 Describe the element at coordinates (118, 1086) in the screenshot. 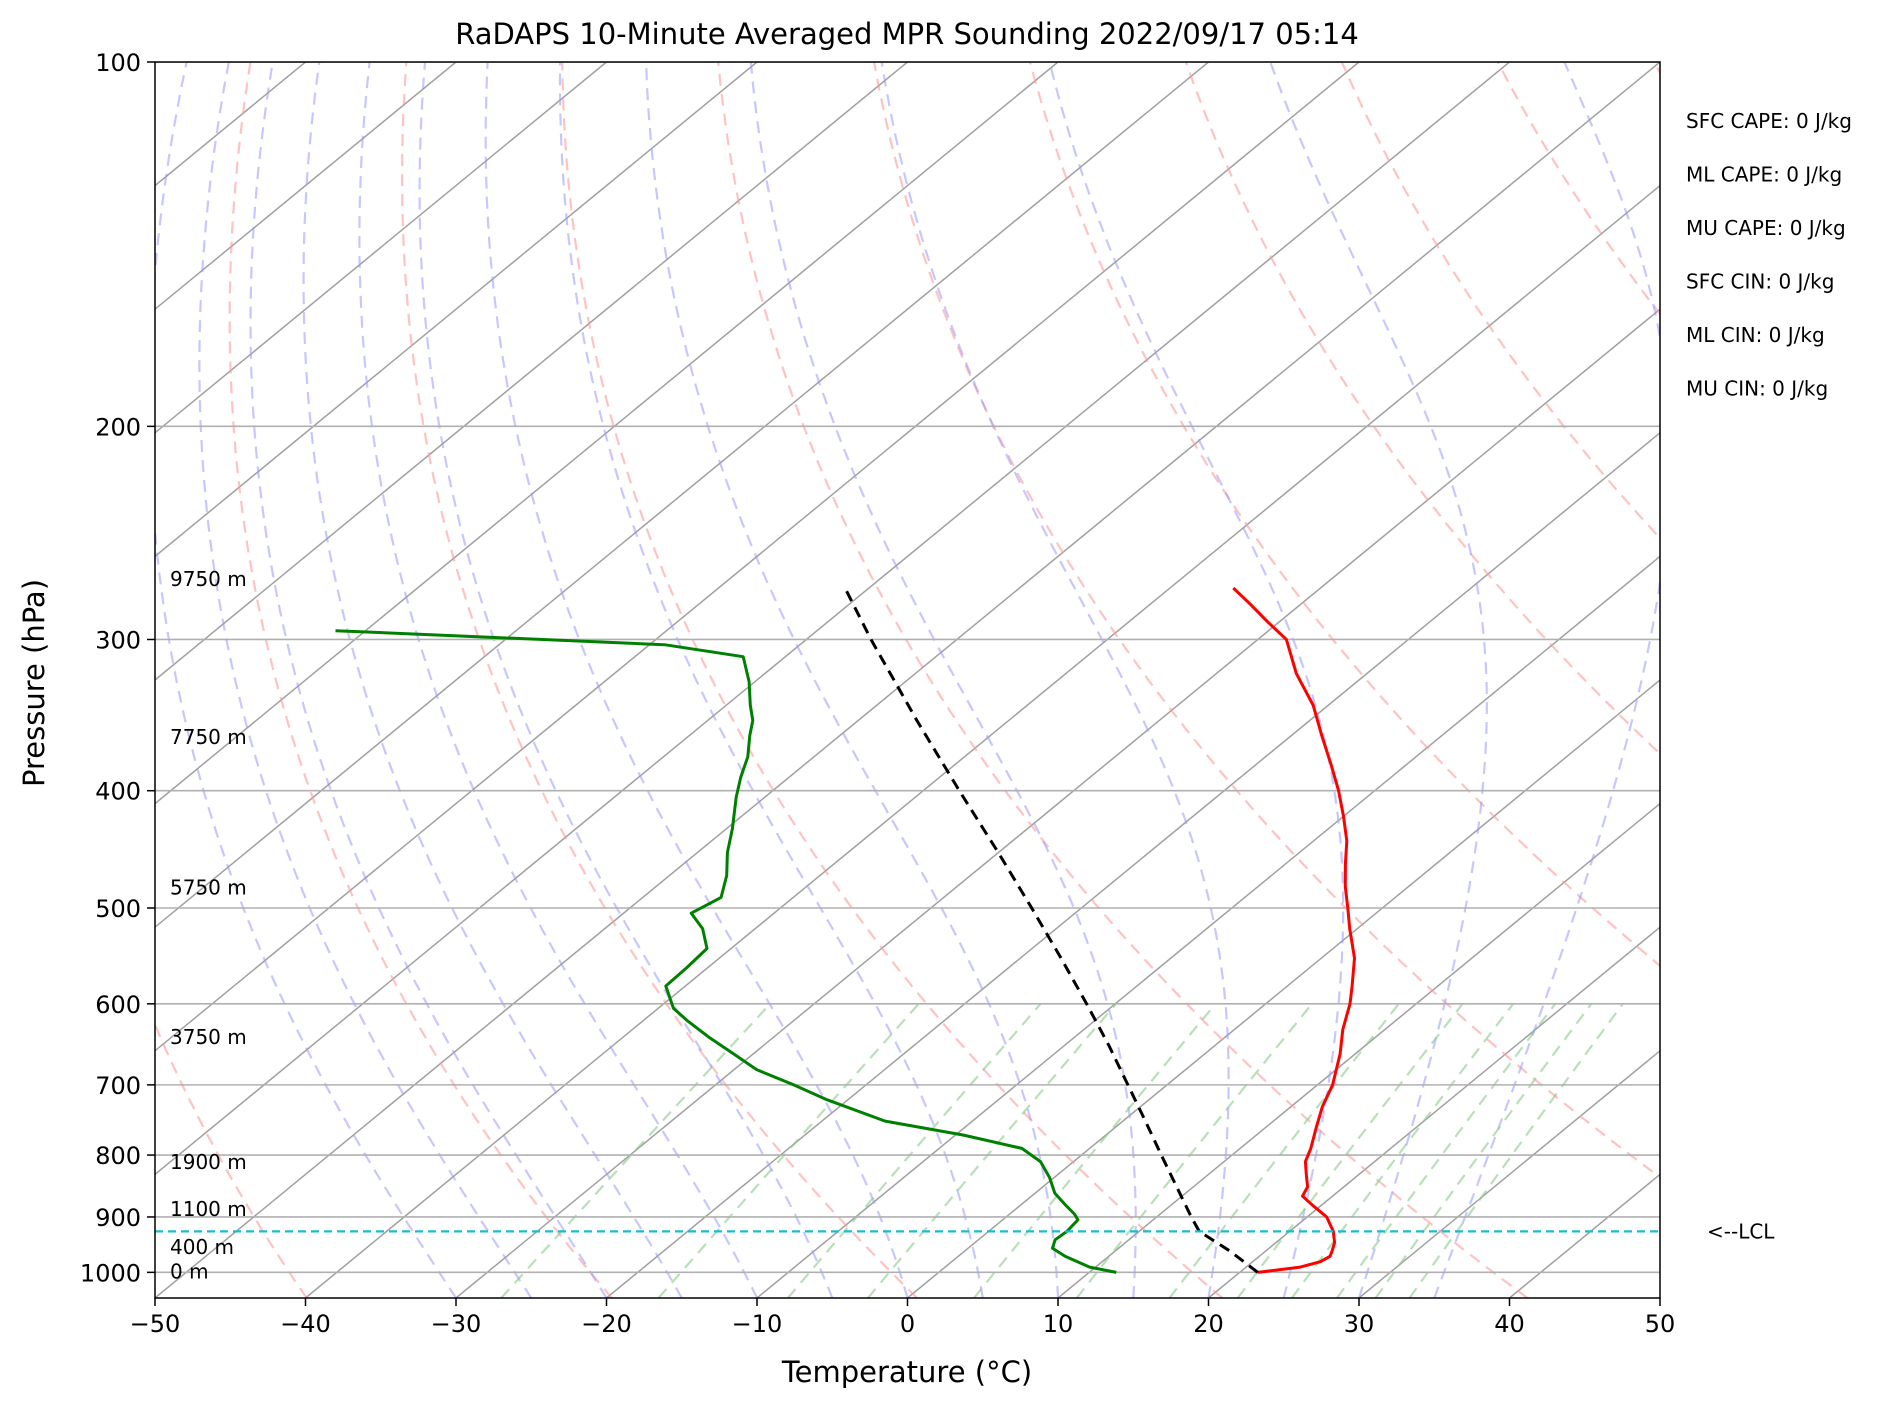

I see `y-tick-label: 700` at that location.